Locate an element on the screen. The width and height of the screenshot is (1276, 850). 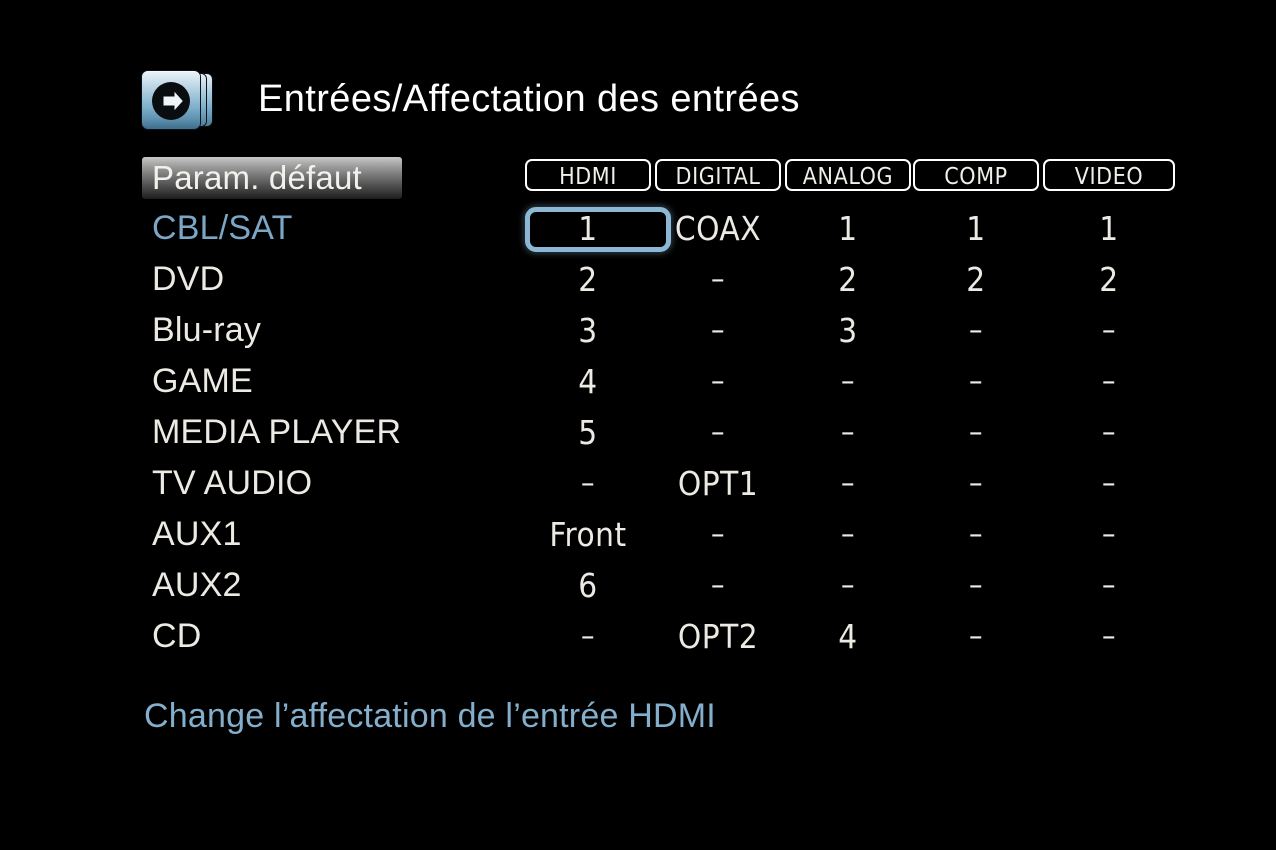
input-assign-icon is located at coordinates (179, 99).